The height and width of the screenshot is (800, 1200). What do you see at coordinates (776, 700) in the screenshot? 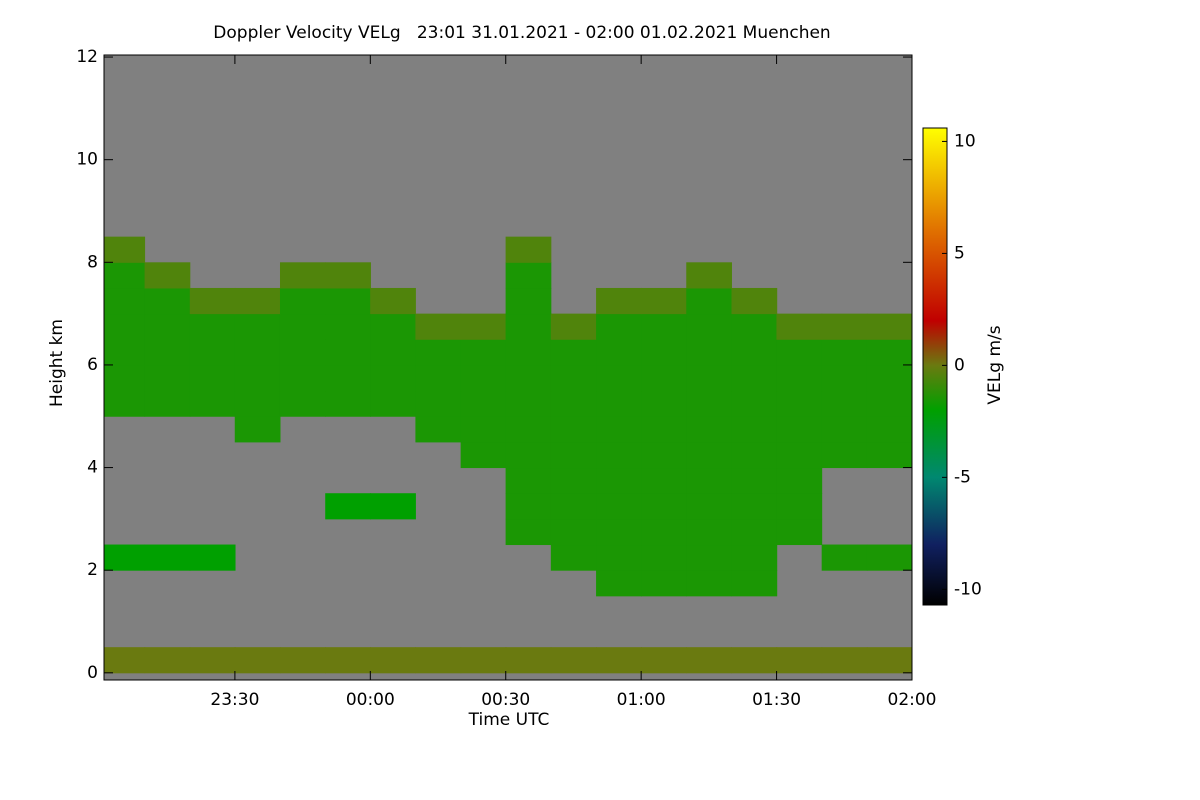
I see `x-tick-label: 01:30` at bounding box center [776, 700].